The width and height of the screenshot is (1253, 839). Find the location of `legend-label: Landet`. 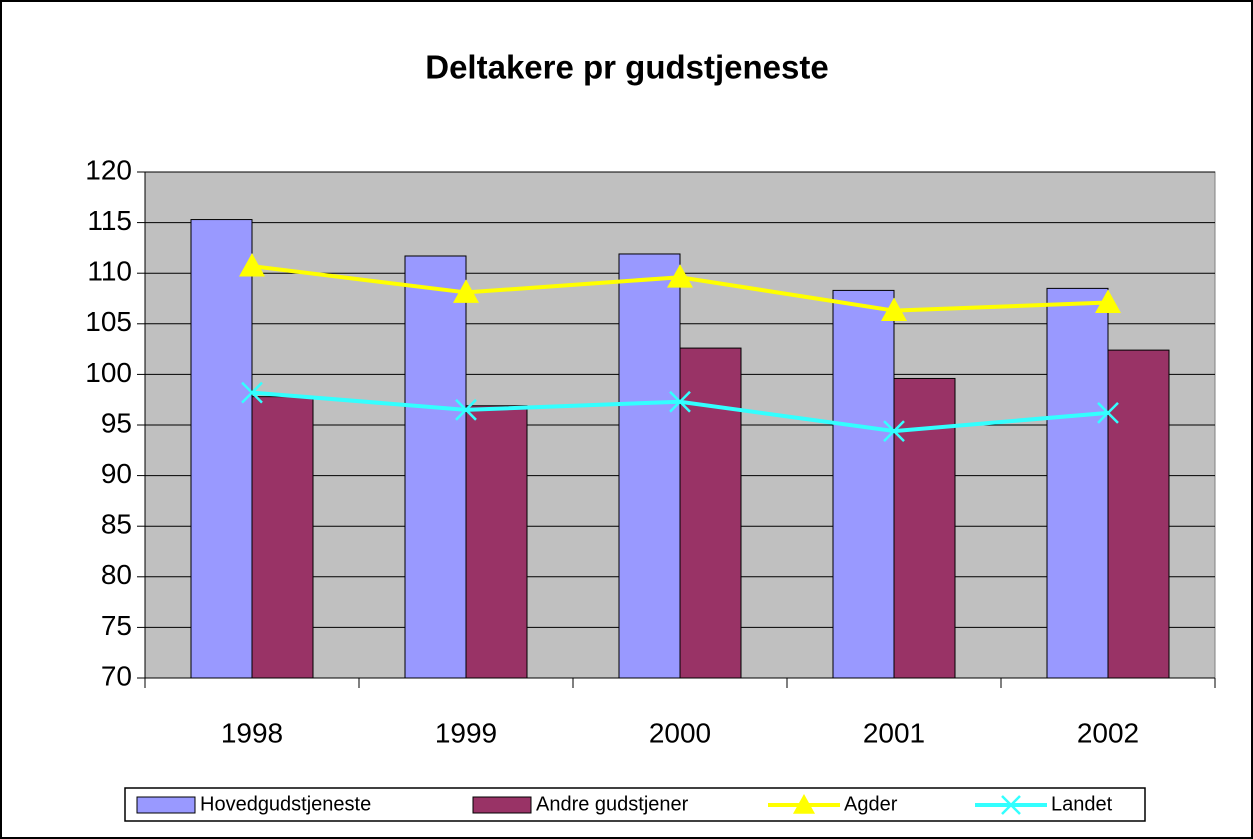

legend-label: Landet is located at coordinates (1082, 804).